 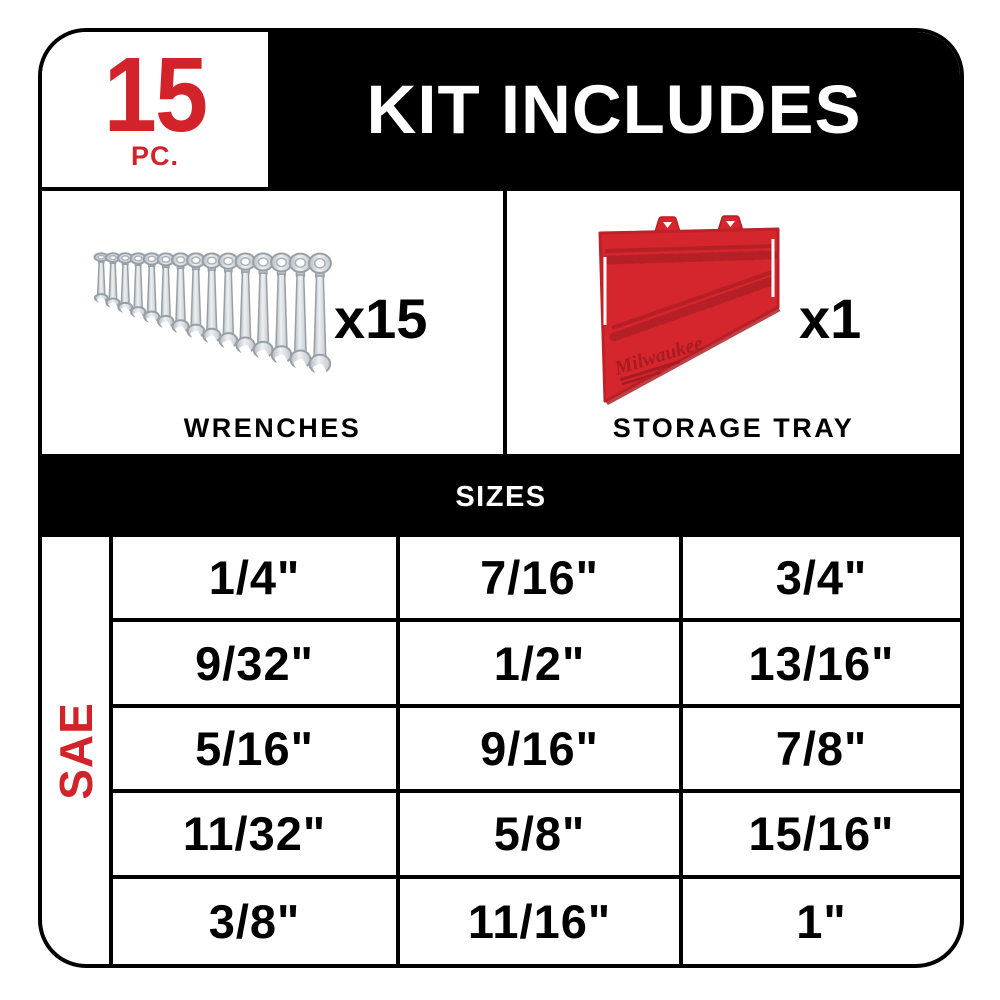 I want to click on kit-includes-title: KIT INCLUDES, so click(x=614, y=109).